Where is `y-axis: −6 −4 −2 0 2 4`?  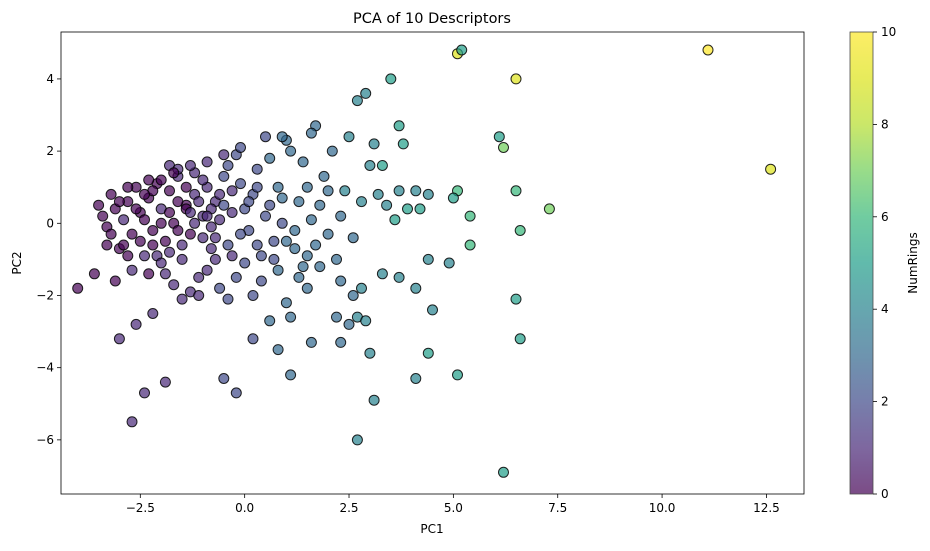
y-axis: −6 −4 −2 0 2 4 is located at coordinates (48, 259).